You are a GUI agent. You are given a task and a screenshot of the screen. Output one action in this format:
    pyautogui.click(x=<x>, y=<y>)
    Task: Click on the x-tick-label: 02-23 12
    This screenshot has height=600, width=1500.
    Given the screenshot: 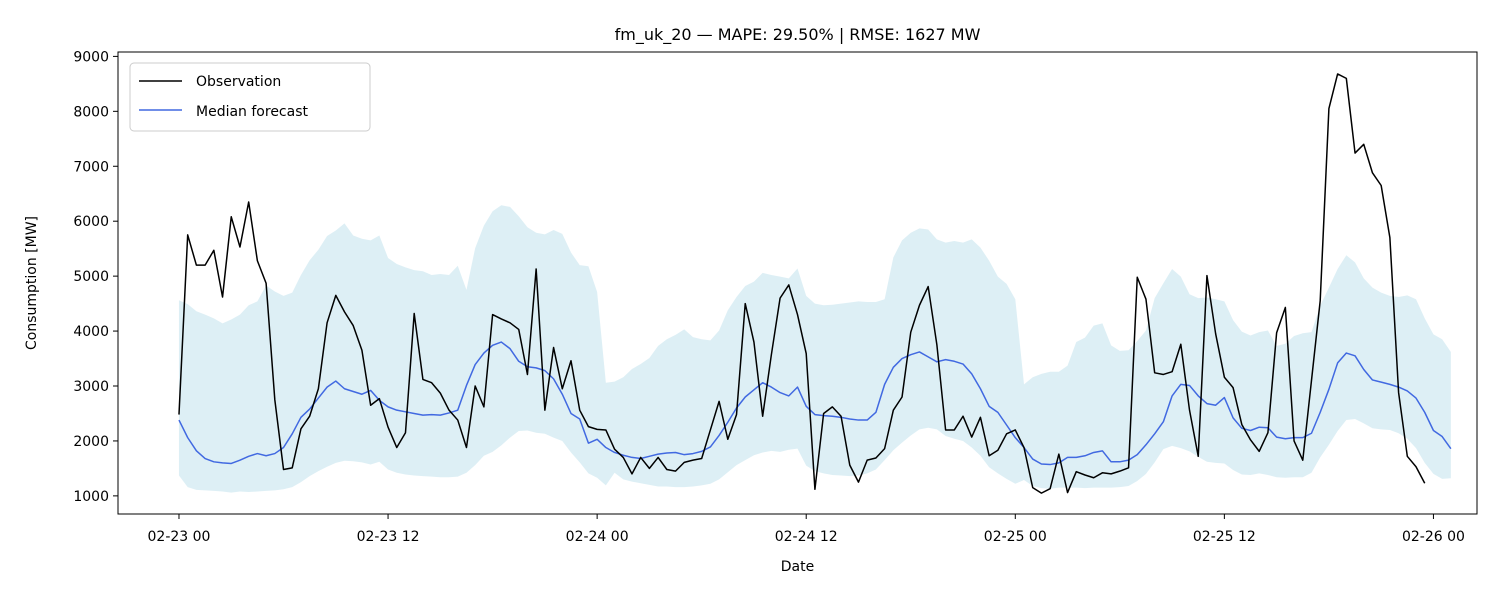 What is the action you would take?
    pyautogui.click(x=388, y=537)
    